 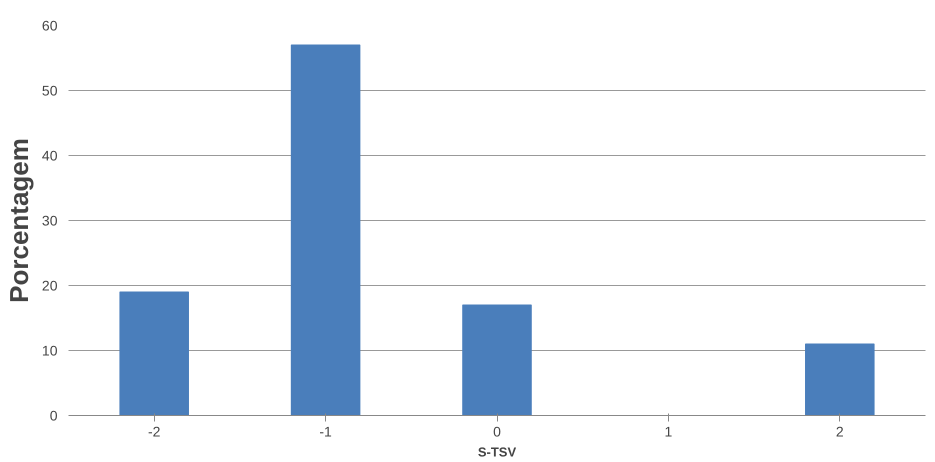 What do you see at coordinates (154, 432) in the screenshot?
I see `x-tick-label: -2` at bounding box center [154, 432].